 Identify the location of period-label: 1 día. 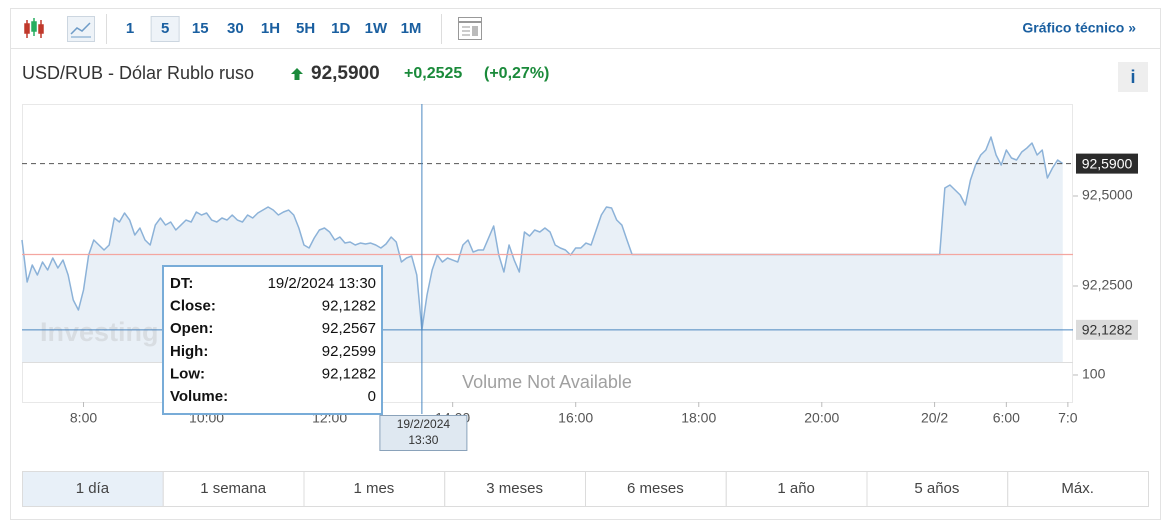
(93, 488).